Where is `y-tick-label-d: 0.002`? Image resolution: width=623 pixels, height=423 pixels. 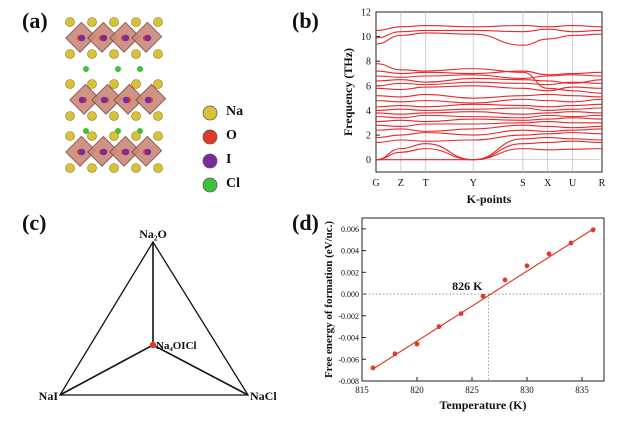
y-tick-label-d: 0.002 is located at coordinates (350, 272).